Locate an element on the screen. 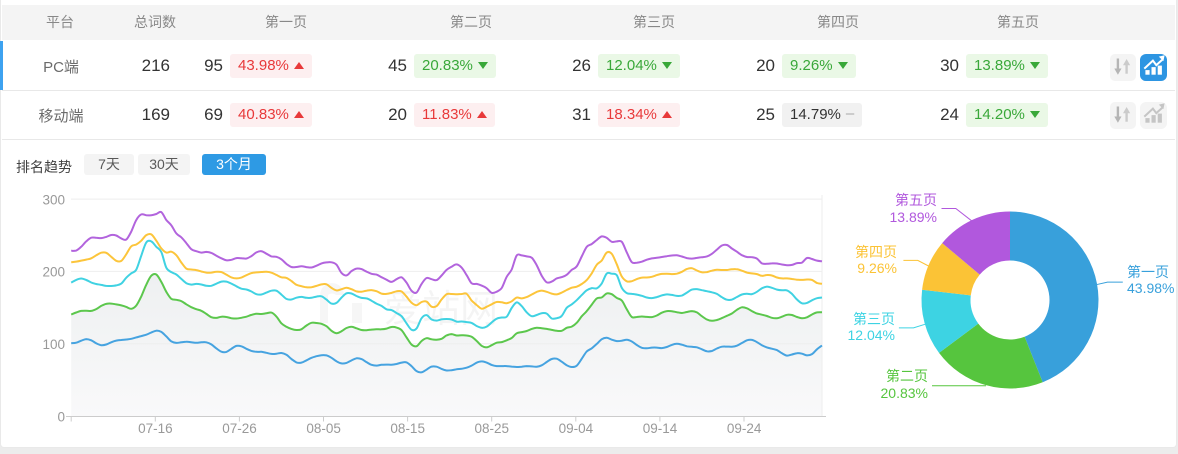 This screenshot has width=1178, height=454. svg-text: 爱站网 is located at coordinates (441, 310).